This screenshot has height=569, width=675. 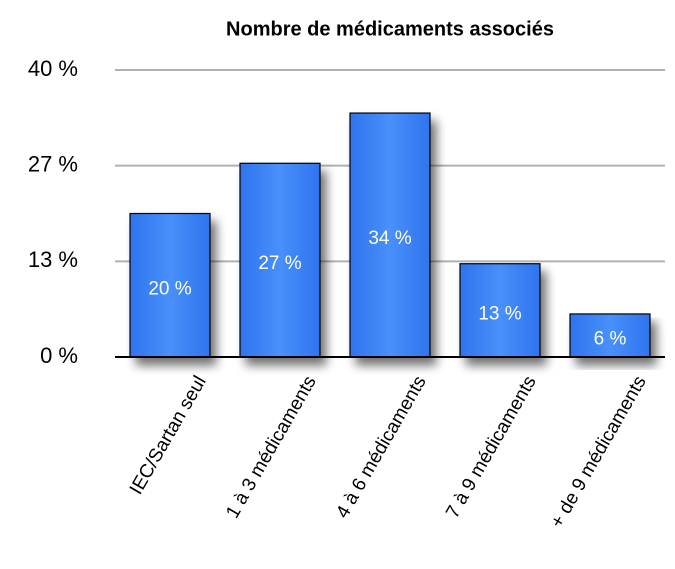 What do you see at coordinates (599, 452) in the screenshot?
I see `x-tick-label: + de 9 médicaments` at bounding box center [599, 452].